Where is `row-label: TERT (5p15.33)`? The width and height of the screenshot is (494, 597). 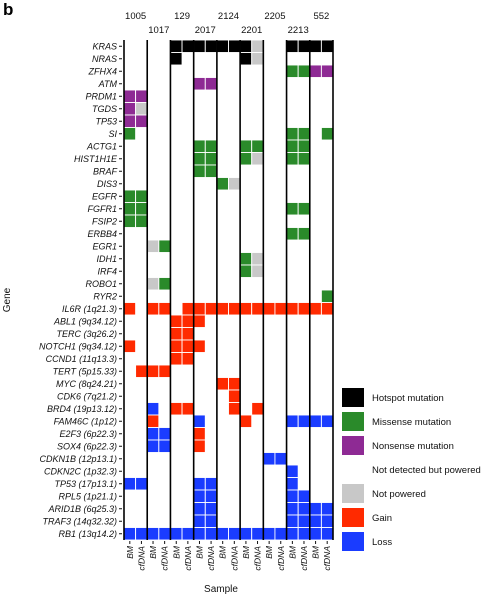
row-label: TERT (5p15.33) is located at coordinates (85, 371).